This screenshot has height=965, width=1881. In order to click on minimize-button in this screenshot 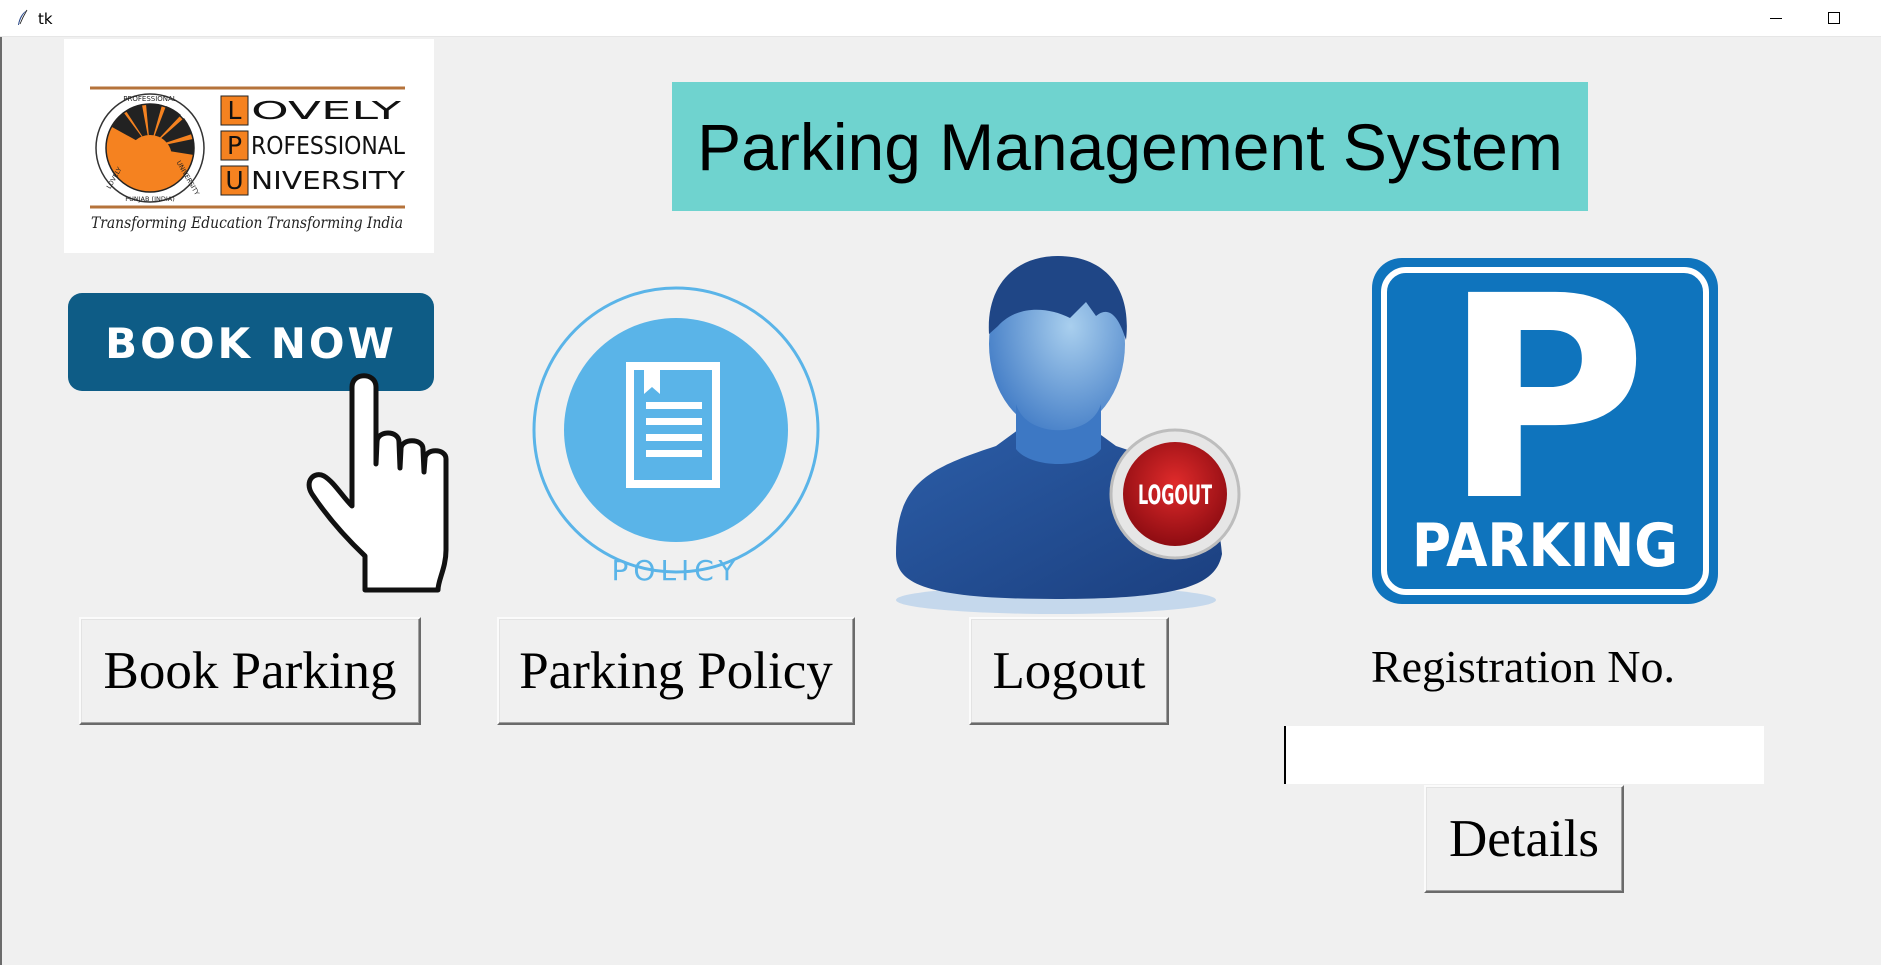, I will do `click(1776, 18)`.